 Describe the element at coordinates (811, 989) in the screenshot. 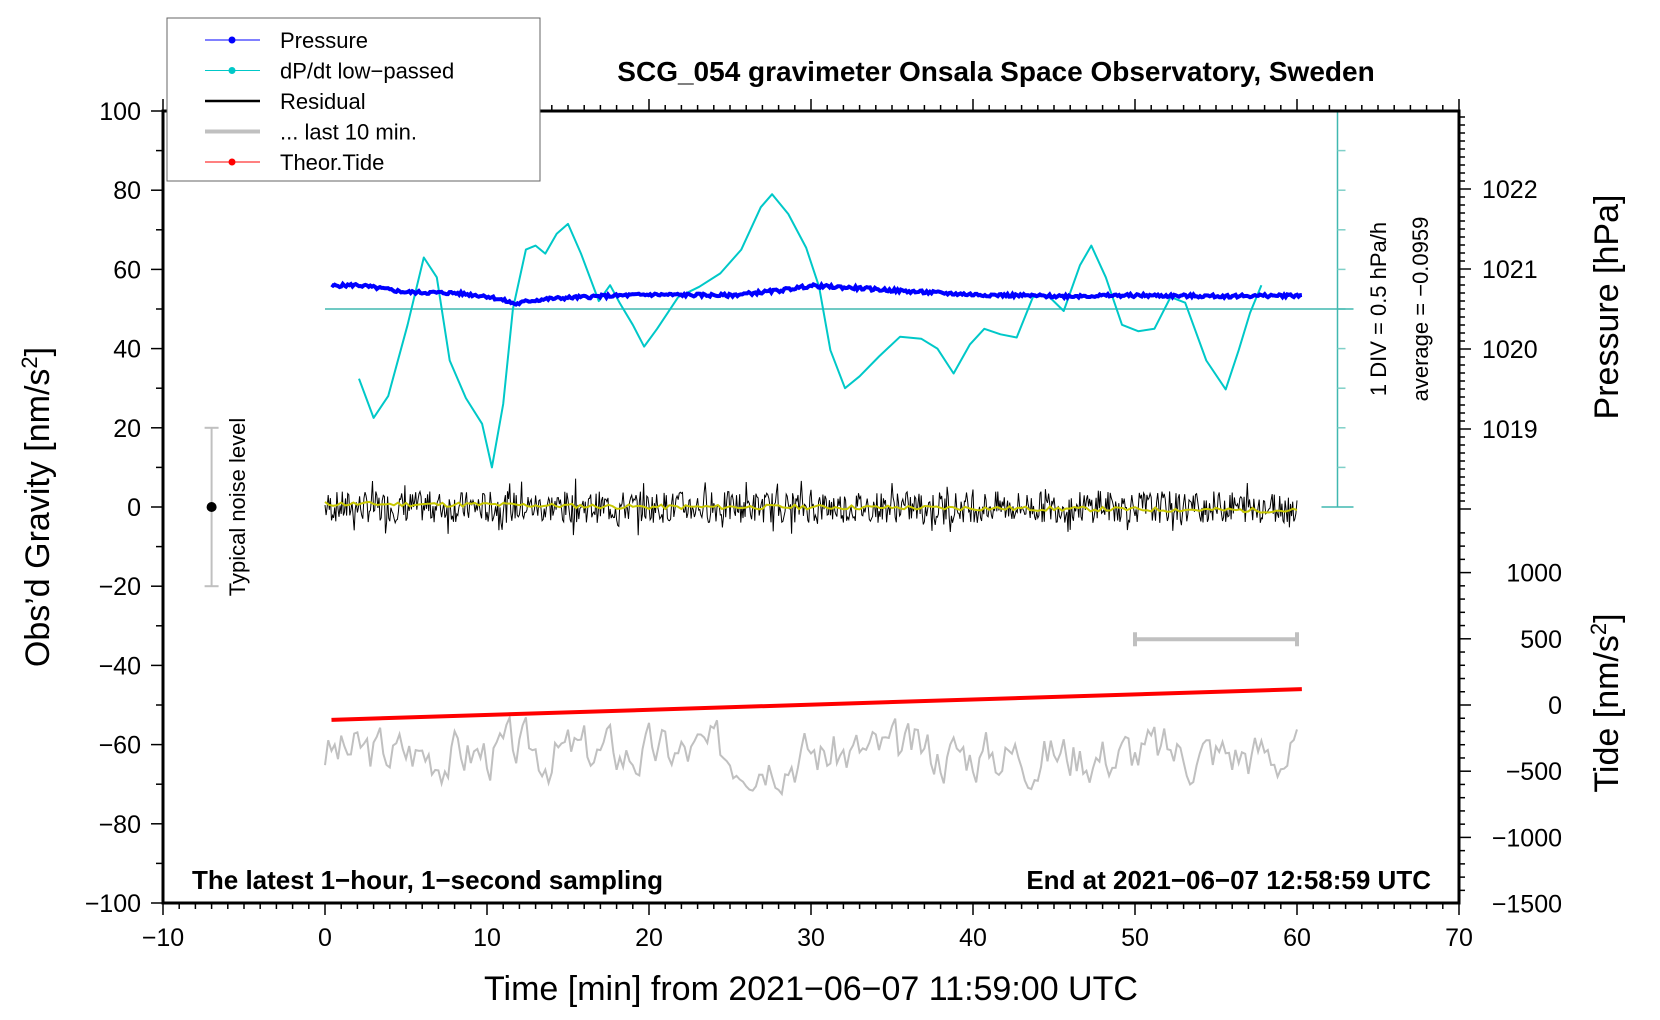

I see `x-axis-label: Time [min] from 2021−06−07 11:59:00 UTC` at that location.